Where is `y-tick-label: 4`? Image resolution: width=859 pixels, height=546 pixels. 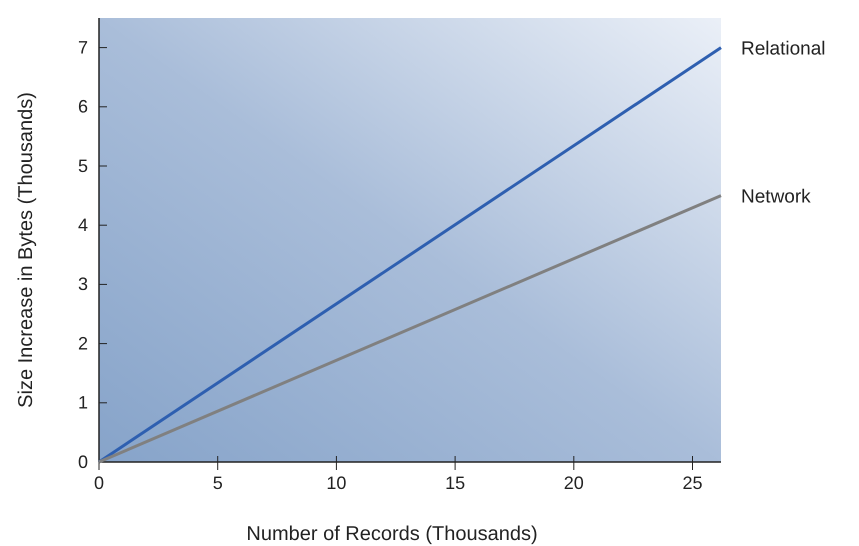
y-tick-label: 4 is located at coordinates (83, 224).